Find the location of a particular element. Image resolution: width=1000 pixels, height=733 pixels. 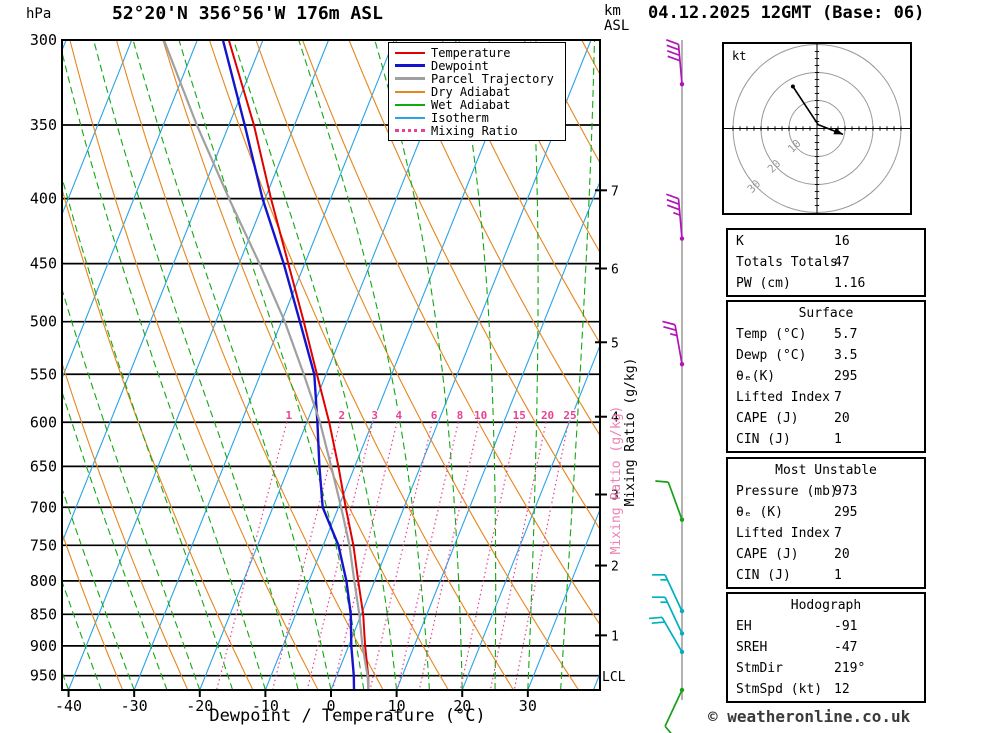

temperature-axis: -40 -30 -20 -10 0 10 20 30 is located at coordinates (296, 702).